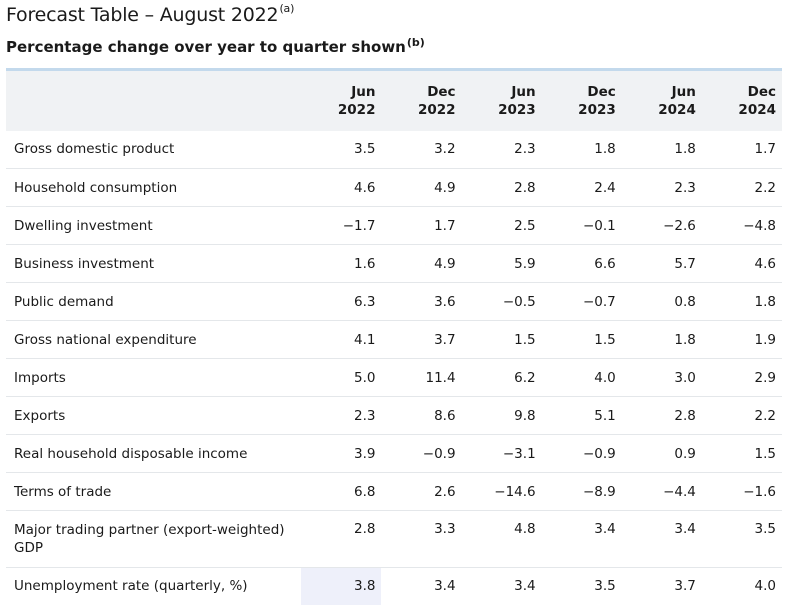 The height and width of the screenshot is (606, 792). What do you see at coordinates (525, 225) in the screenshot?
I see `table-cell: 2.5` at bounding box center [525, 225].